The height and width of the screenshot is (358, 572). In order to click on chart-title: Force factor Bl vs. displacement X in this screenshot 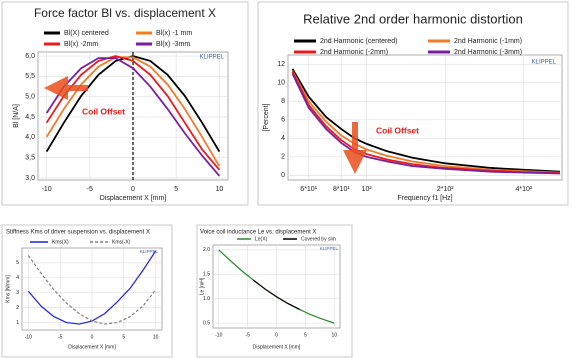, I will do `click(125, 13)`.